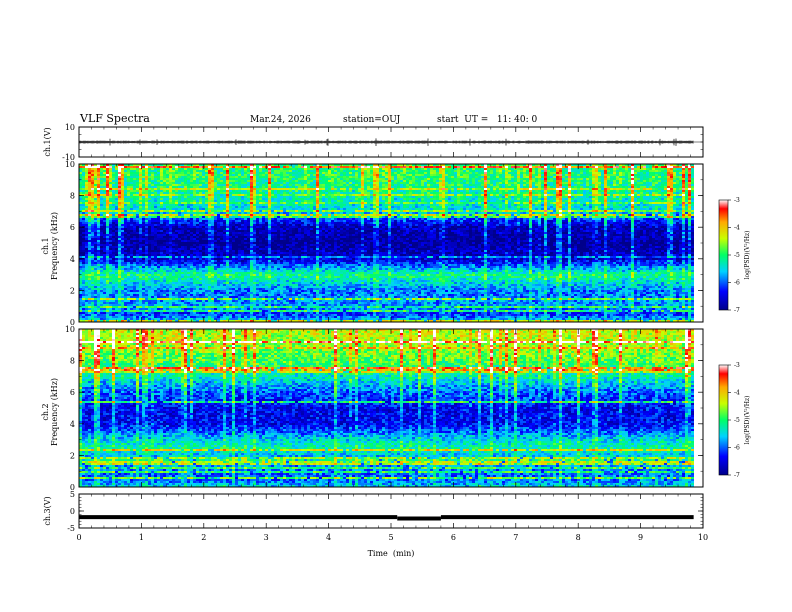  Describe the element at coordinates (47, 141) in the screenshot. I see `ch1-ylabel: ch.1(V)` at that location.